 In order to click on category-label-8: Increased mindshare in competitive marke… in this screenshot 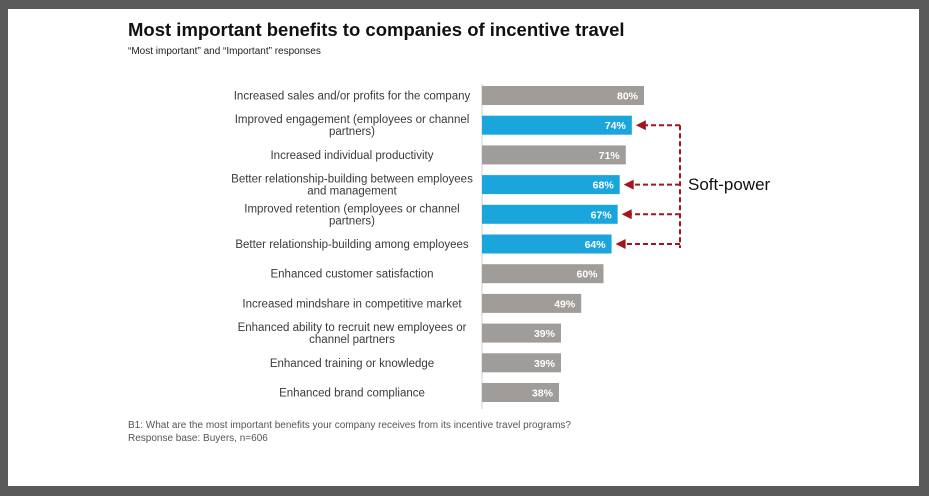, I will do `click(352, 304)`.